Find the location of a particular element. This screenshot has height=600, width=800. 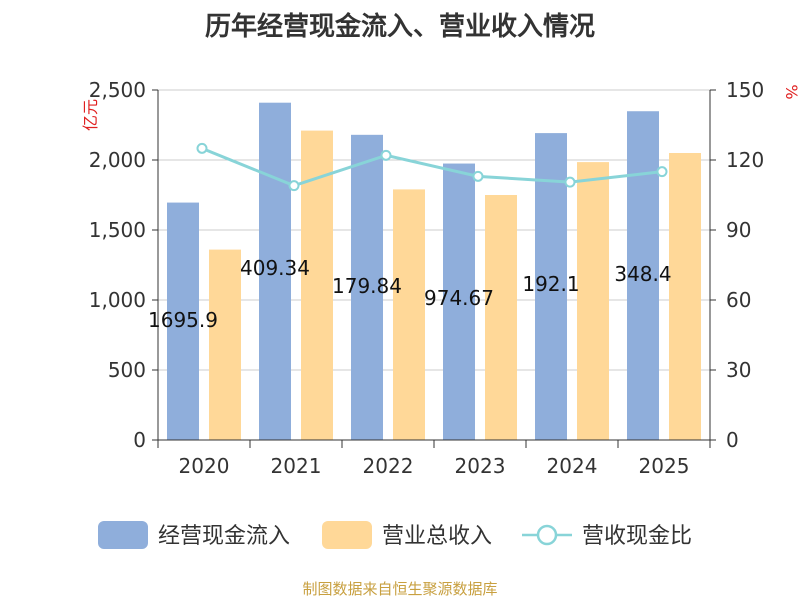

y-right-unit: % is located at coordinates (791, 91).